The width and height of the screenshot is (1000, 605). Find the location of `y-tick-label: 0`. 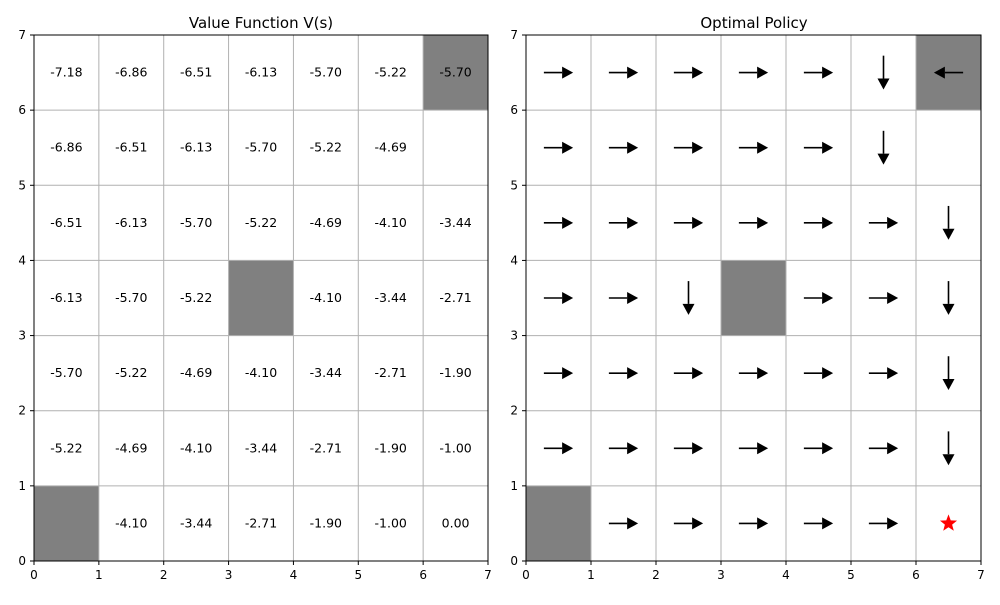

y-tick-label: 0 is located at coordinates (22, 561).